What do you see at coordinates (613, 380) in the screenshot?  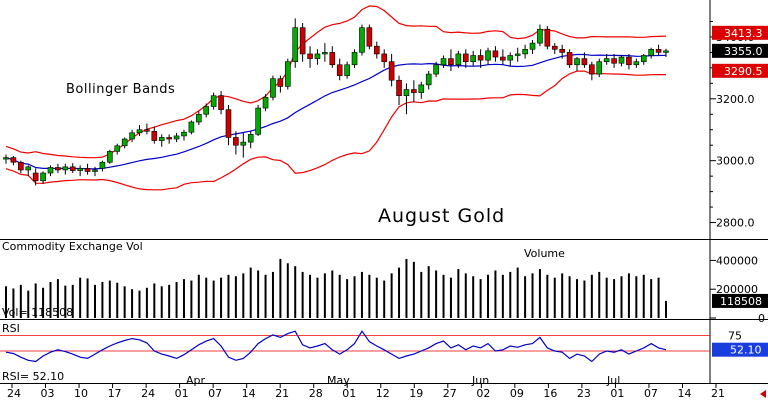 I see `month-label: Jul` at bounding box center [613, 380].